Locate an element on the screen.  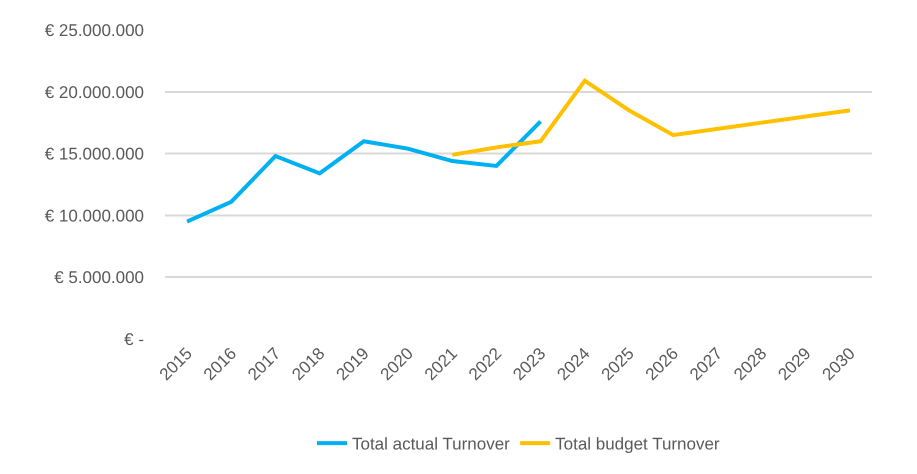
y-tick-label: € 10.000.000 is located at coordinates (94, 216).